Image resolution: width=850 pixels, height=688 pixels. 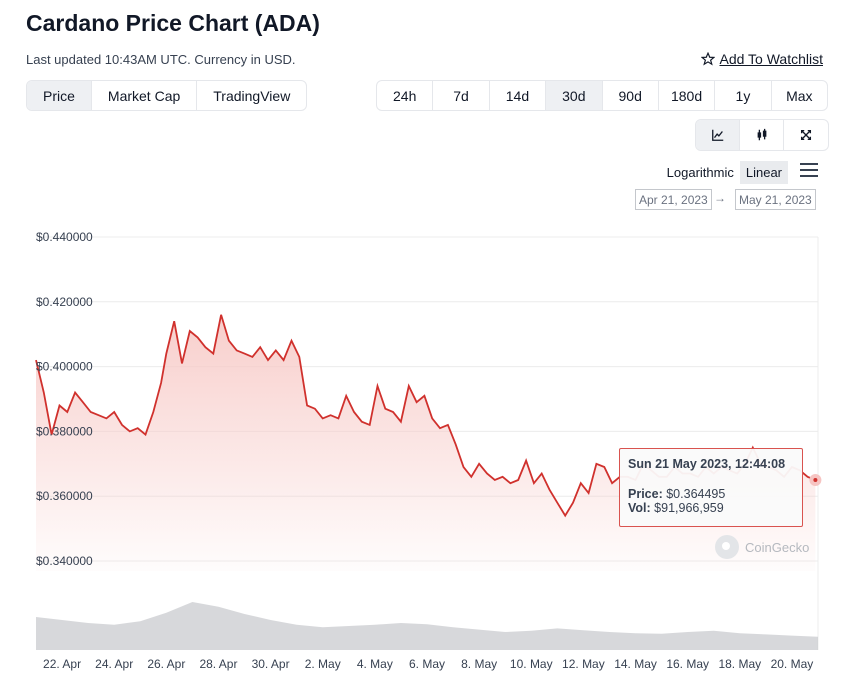 What do you see at coordinates (166, 664) in the screenshot?
I see `x-tick-label: 26. Apr` at bounding box center [166, 664].